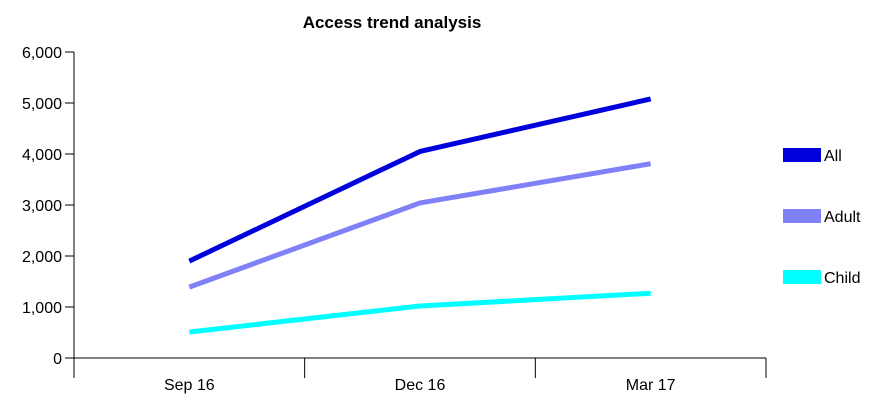 The width and height of the screenshot is (876, 394). Describe the element at coordinates (189, 385) in the screenshot. I see `x-tick-label: Sep 16` at that location.